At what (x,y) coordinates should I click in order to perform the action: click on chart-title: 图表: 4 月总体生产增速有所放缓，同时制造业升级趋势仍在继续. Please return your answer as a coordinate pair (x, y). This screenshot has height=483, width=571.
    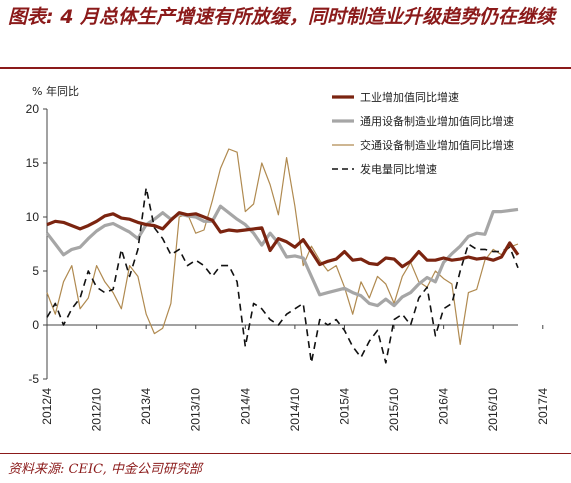
    Looking at the image, I should click on (282, 17).